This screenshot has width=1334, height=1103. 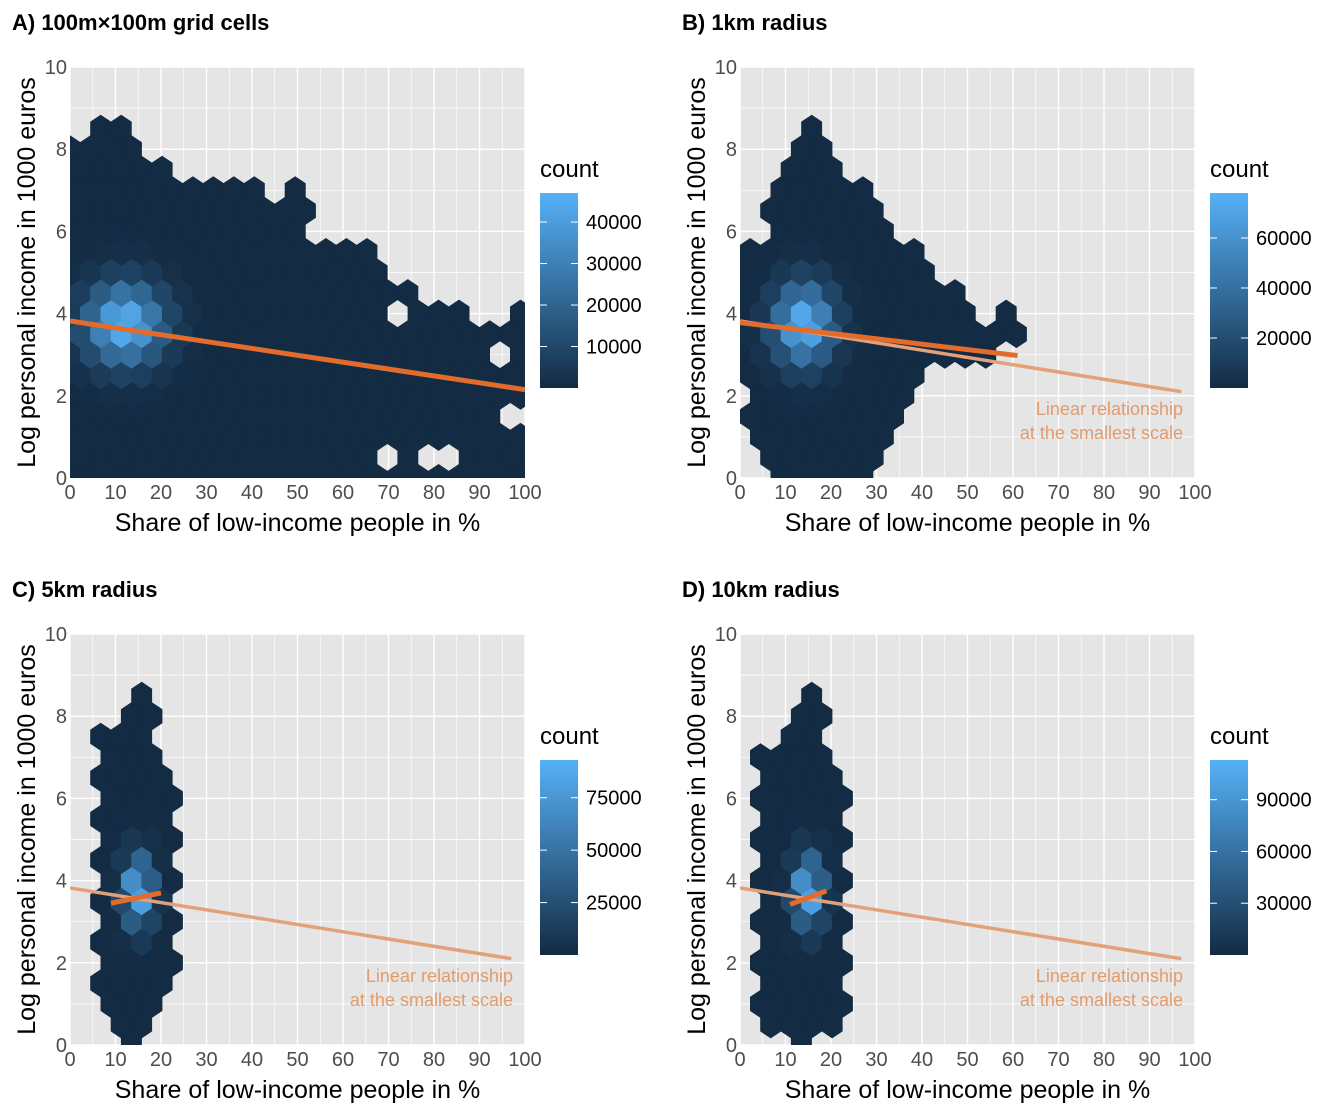 I want to click on y-tick-label: 4, so click(x=731, y=882).